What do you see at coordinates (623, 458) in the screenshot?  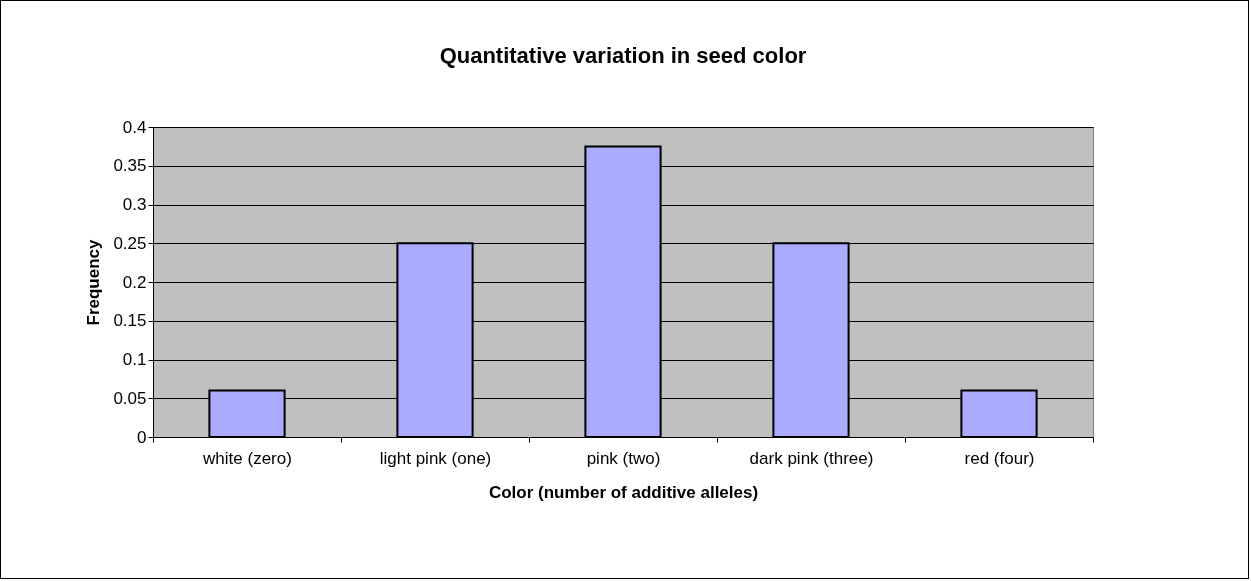 I see `x-tick-label: pink (two)` at bounding box center [623, 458].